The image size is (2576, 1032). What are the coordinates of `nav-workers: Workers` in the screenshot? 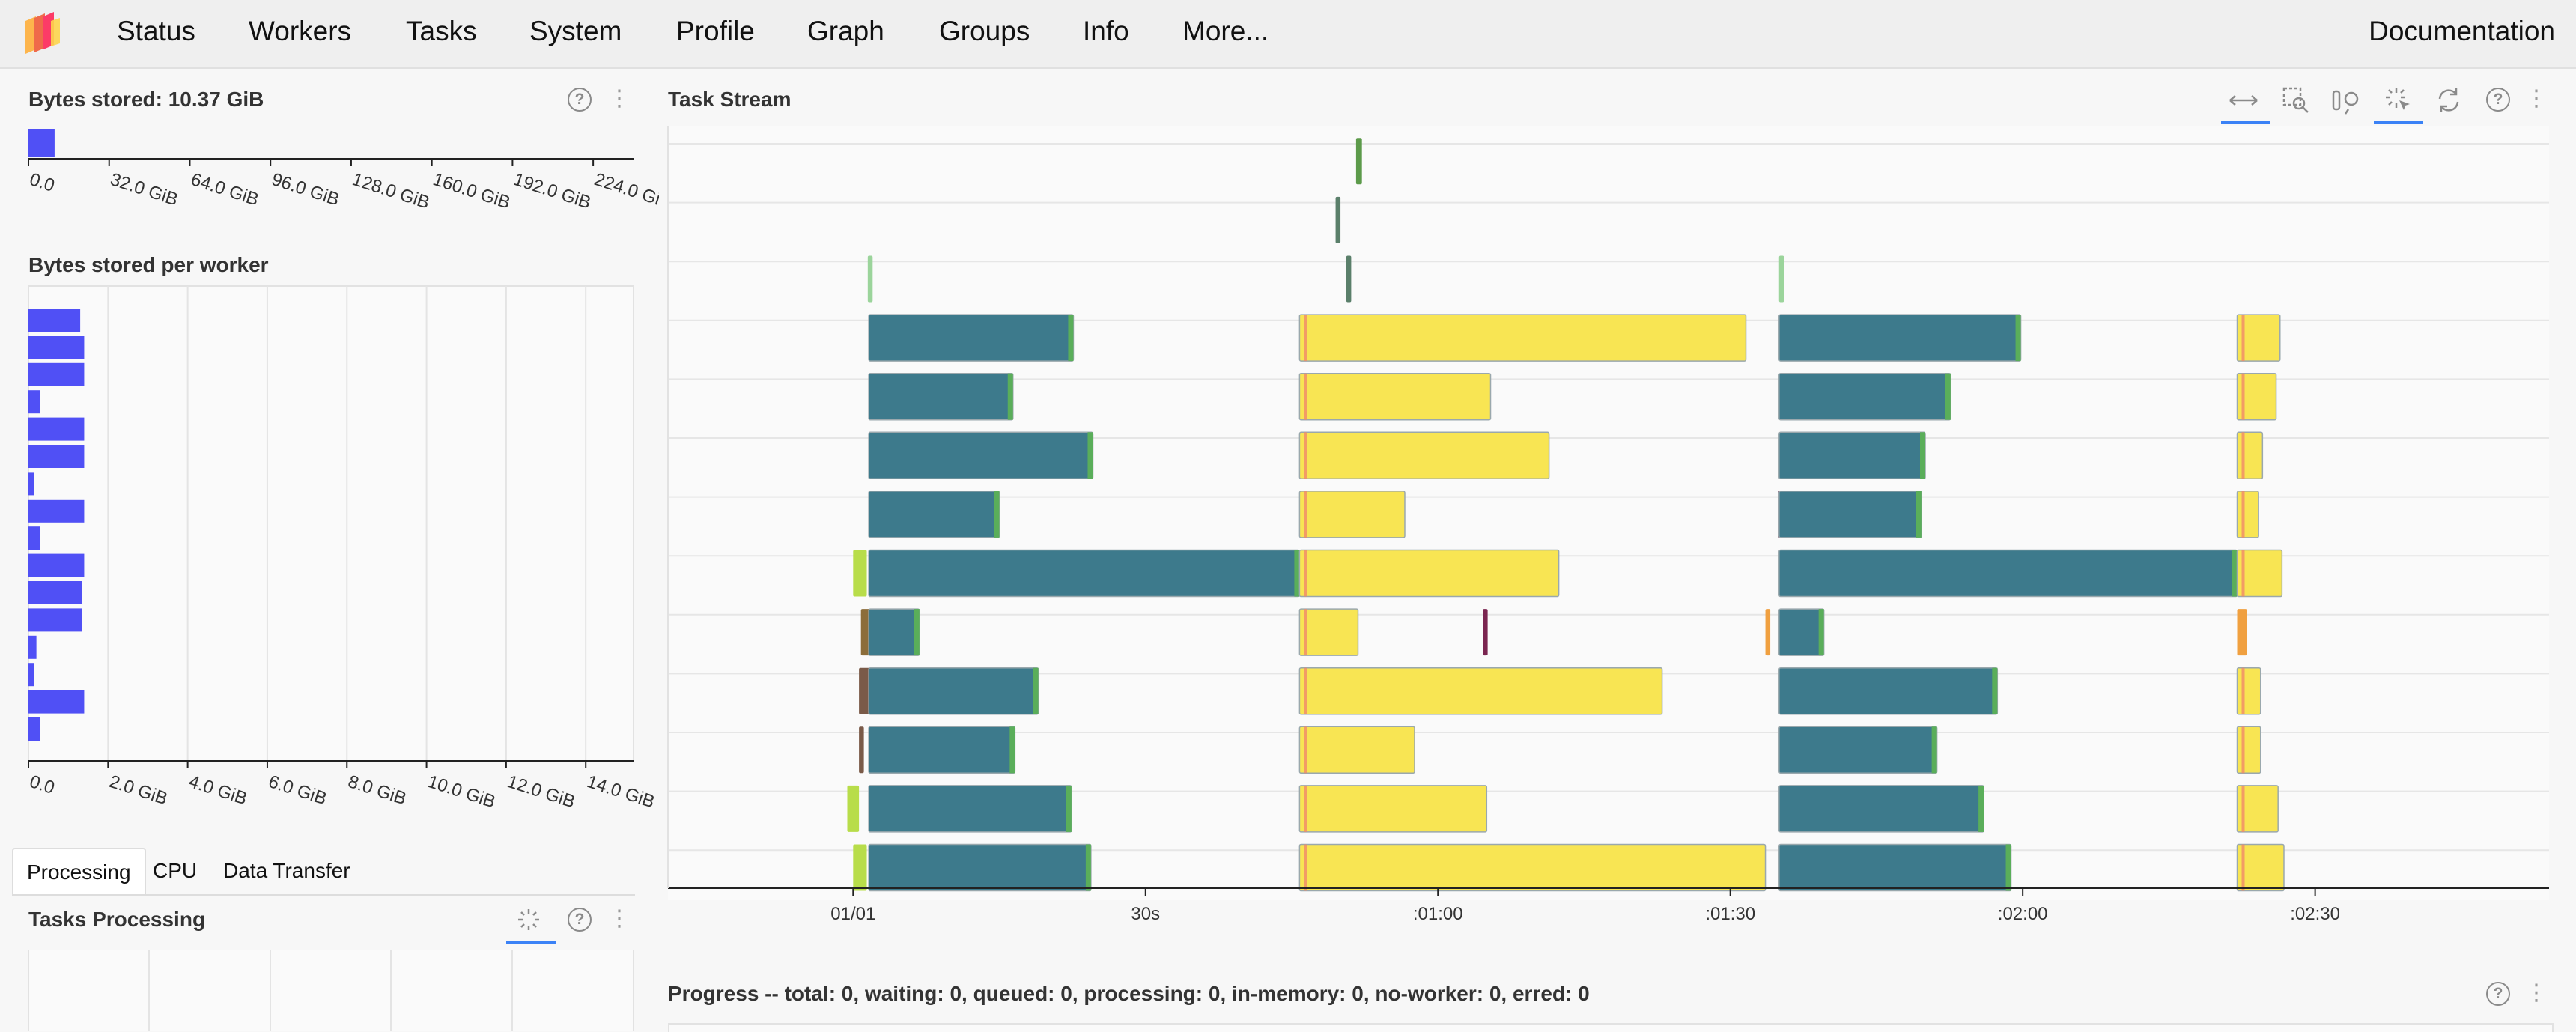 It's located at (300, 31).